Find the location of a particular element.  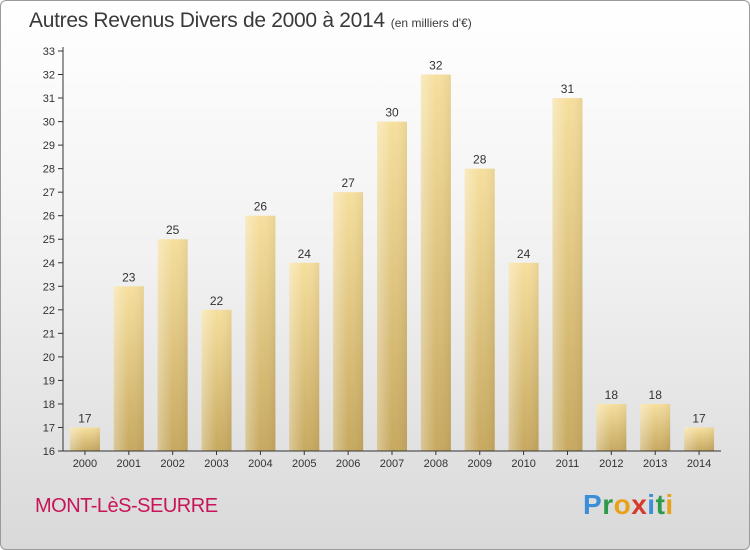

x-tick-label: 2010 is located at coordinates (523, 464).